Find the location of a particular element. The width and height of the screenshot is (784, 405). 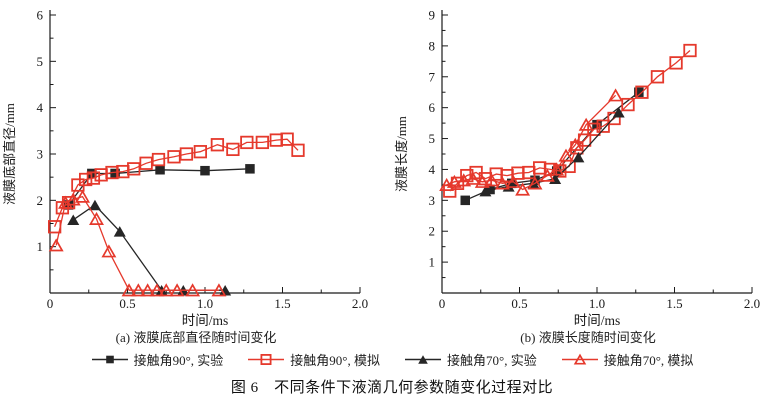

legend-triangle-open-swatch is located at coordinates (579, 359).